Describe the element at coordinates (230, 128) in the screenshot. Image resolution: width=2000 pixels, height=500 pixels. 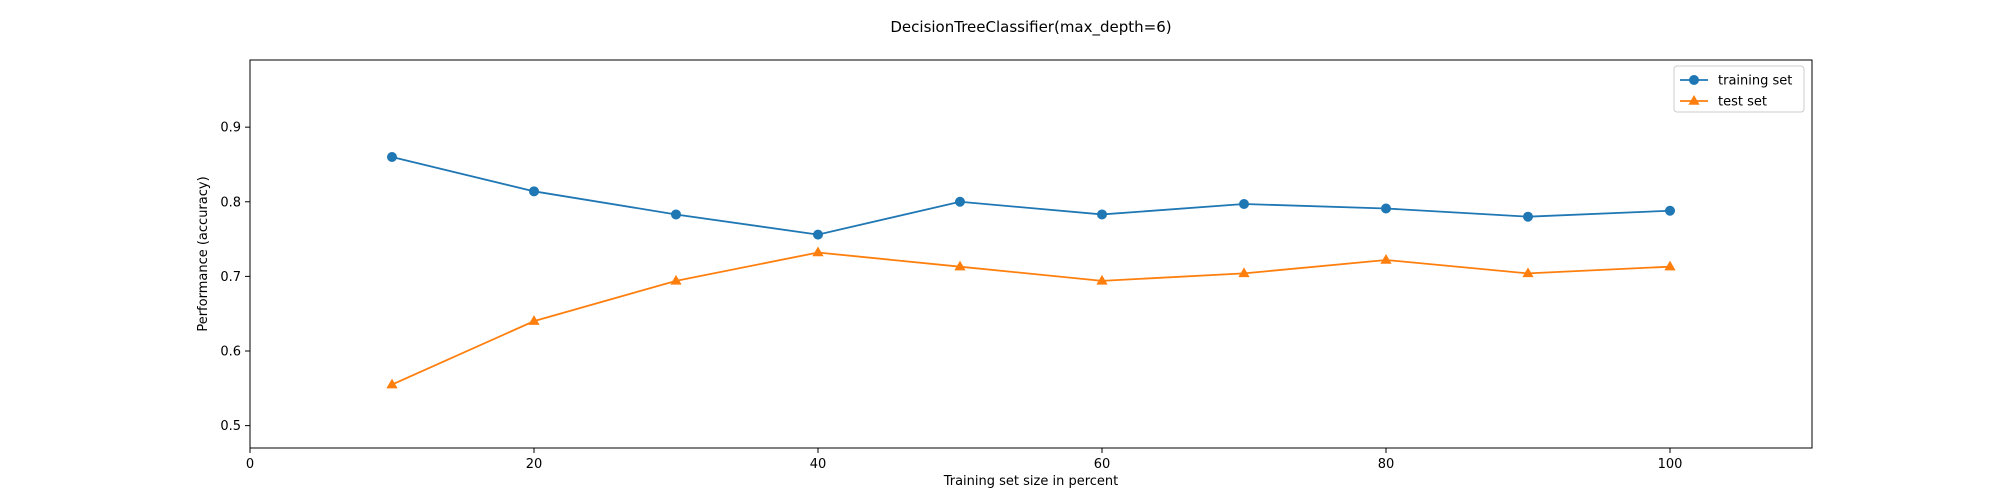
I see `y-tick-label: 0.9` at that location.